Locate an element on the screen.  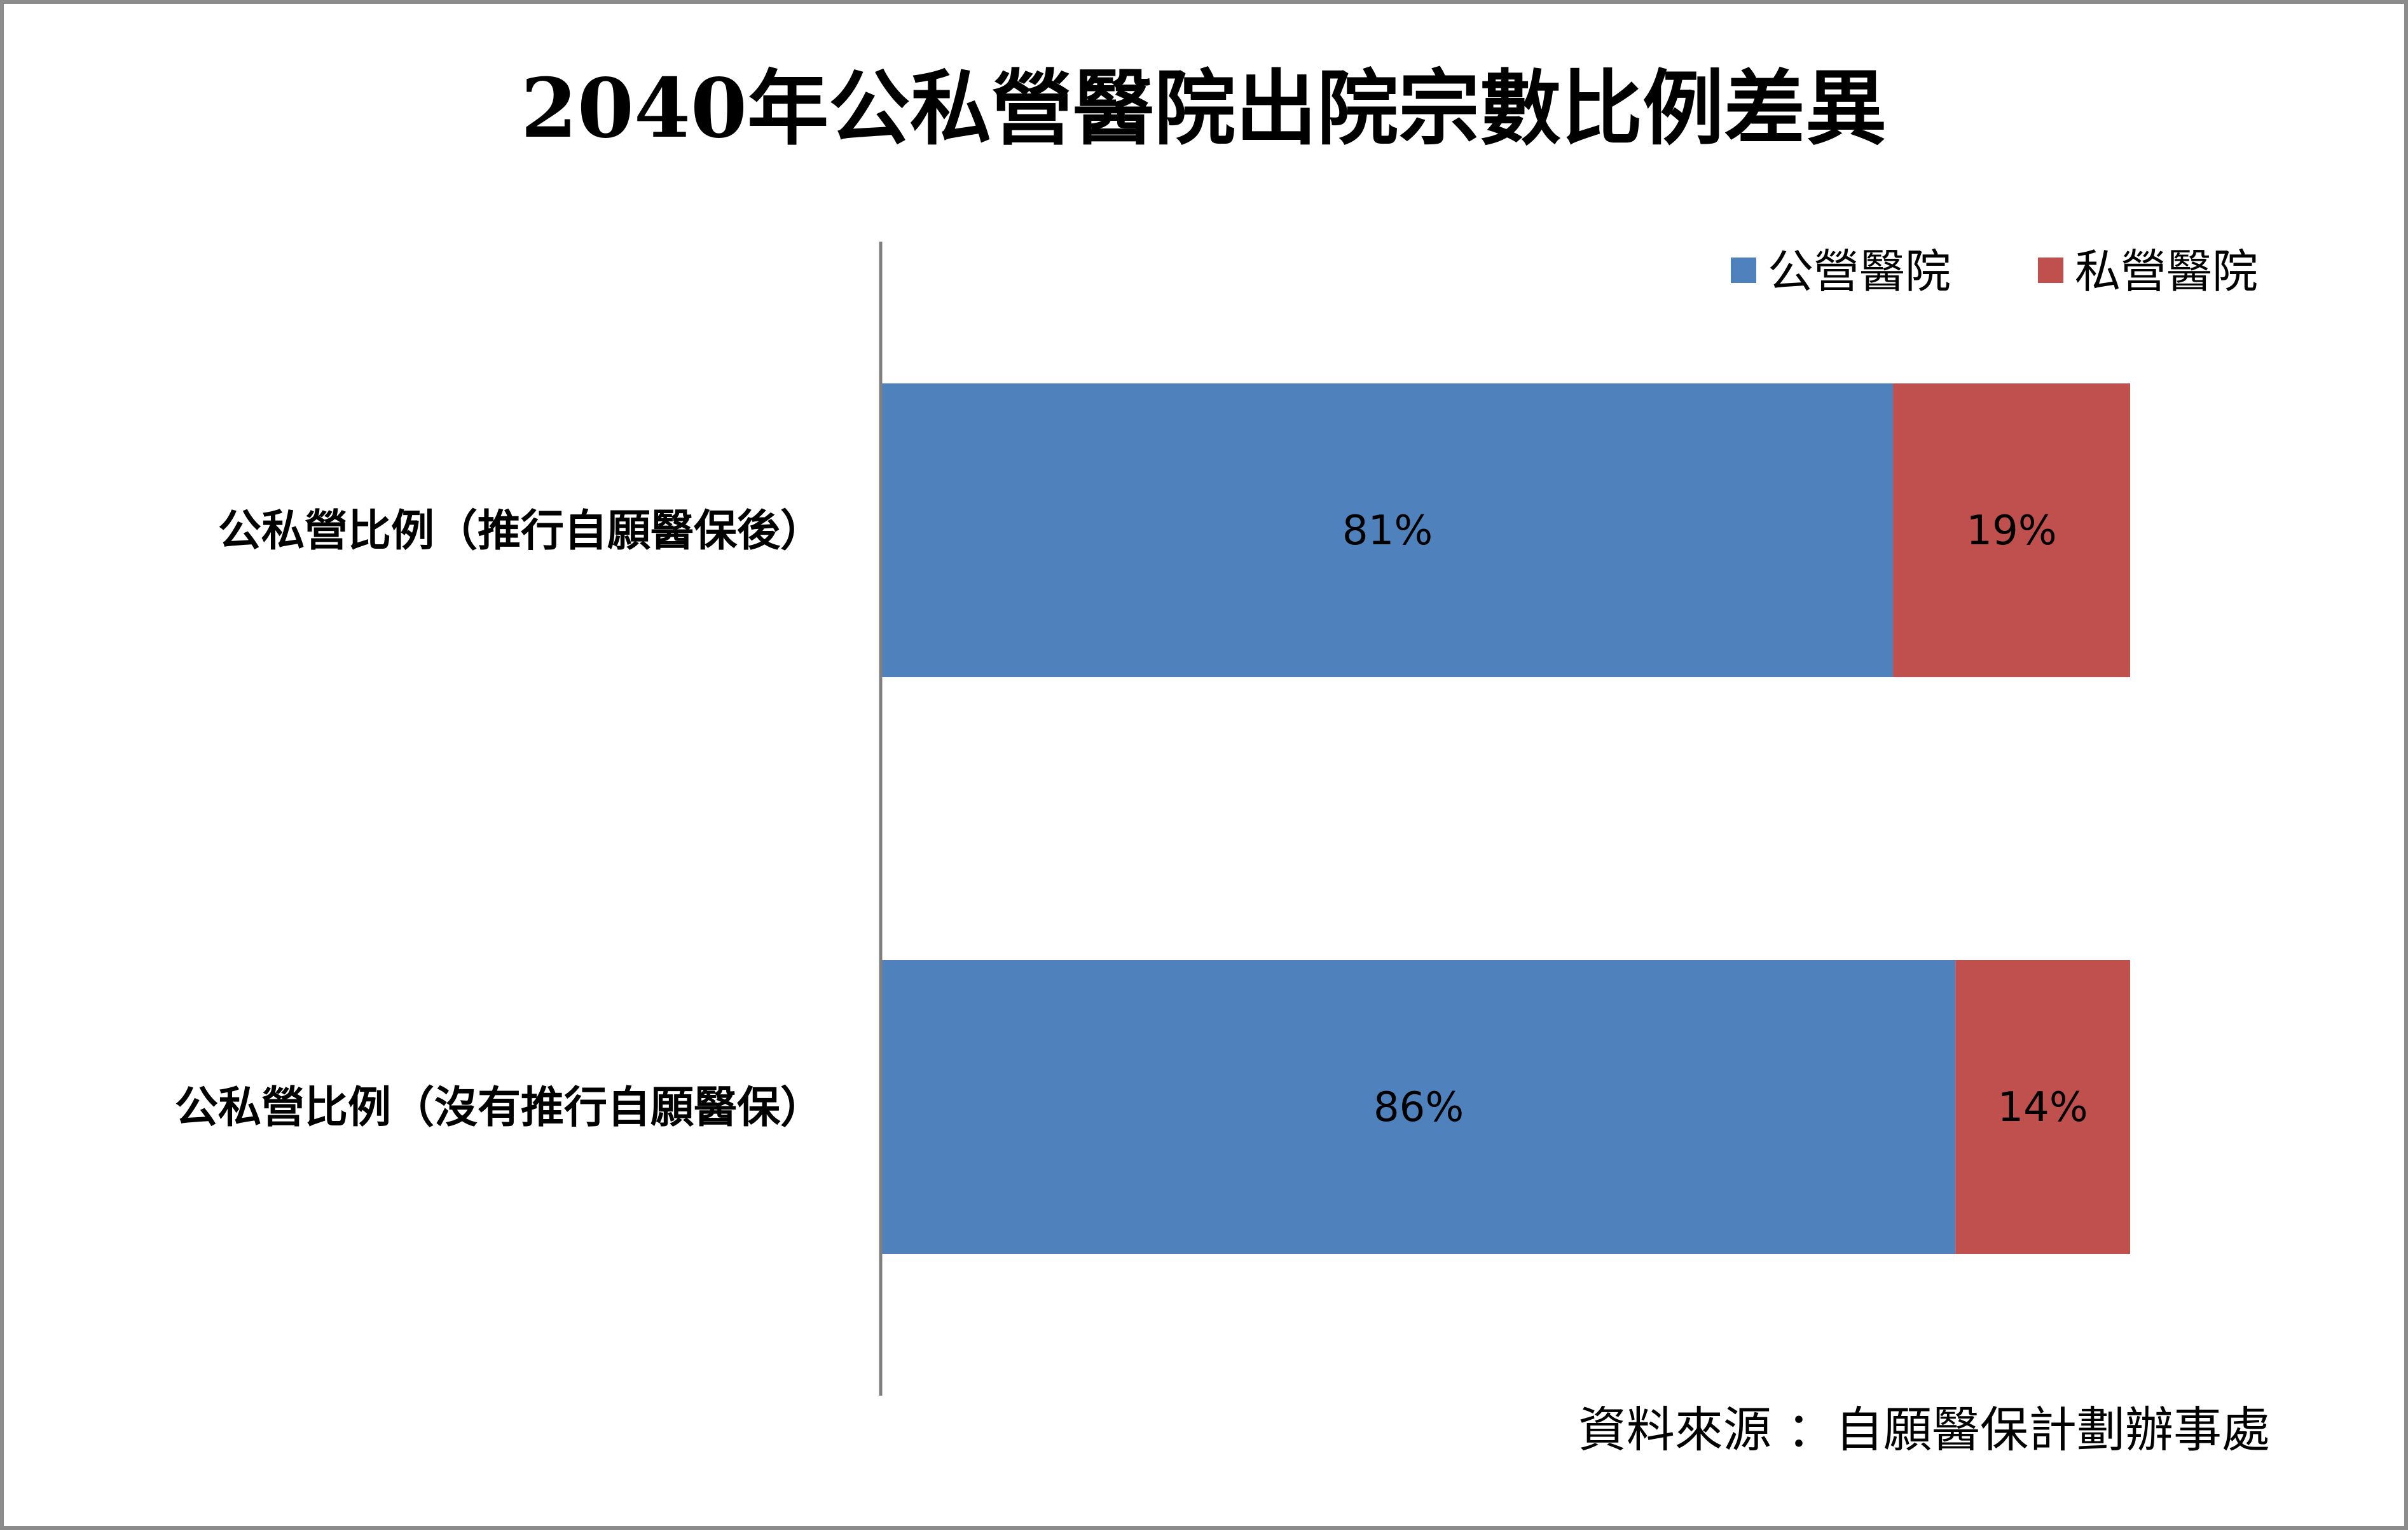
data-label-private-1: 19% is located at coordinates (2011, 530).